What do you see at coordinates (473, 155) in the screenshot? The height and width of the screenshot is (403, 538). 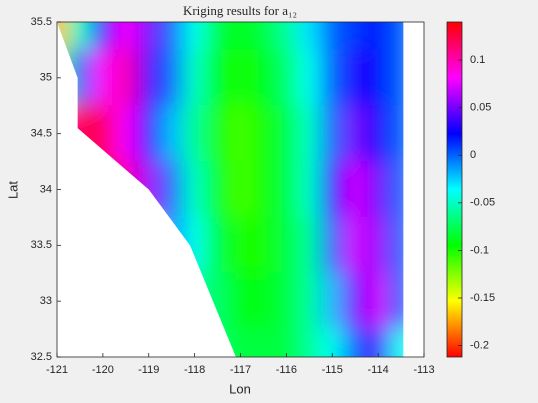 I see `colorbar-tick-label: 0` at bounding box center [473, 155].